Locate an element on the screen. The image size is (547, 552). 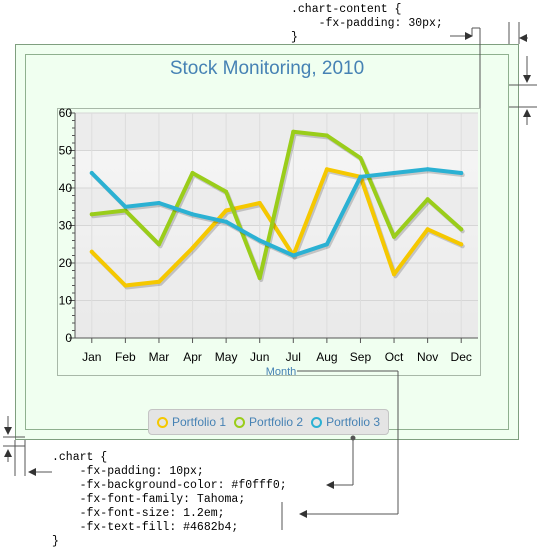
legend-item-portfolio-3: Portfolio 3 is located at coordinates (345, 422).